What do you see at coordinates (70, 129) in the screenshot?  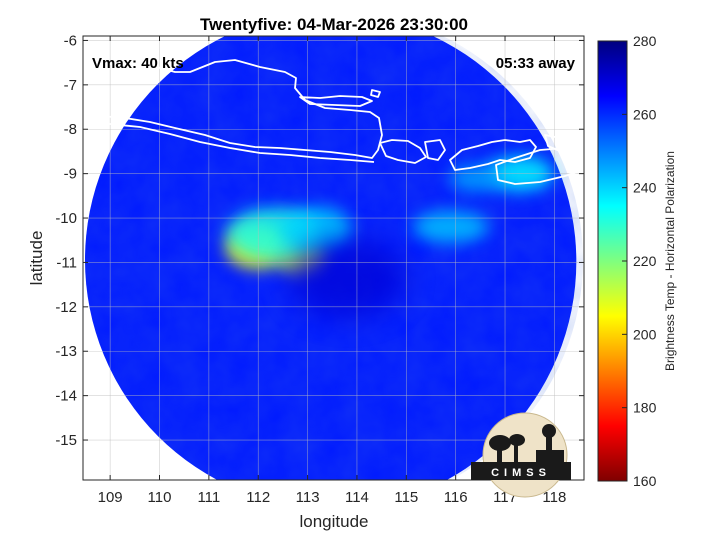 I see `y-tick-label: -8` at bounding box center [70, 129].